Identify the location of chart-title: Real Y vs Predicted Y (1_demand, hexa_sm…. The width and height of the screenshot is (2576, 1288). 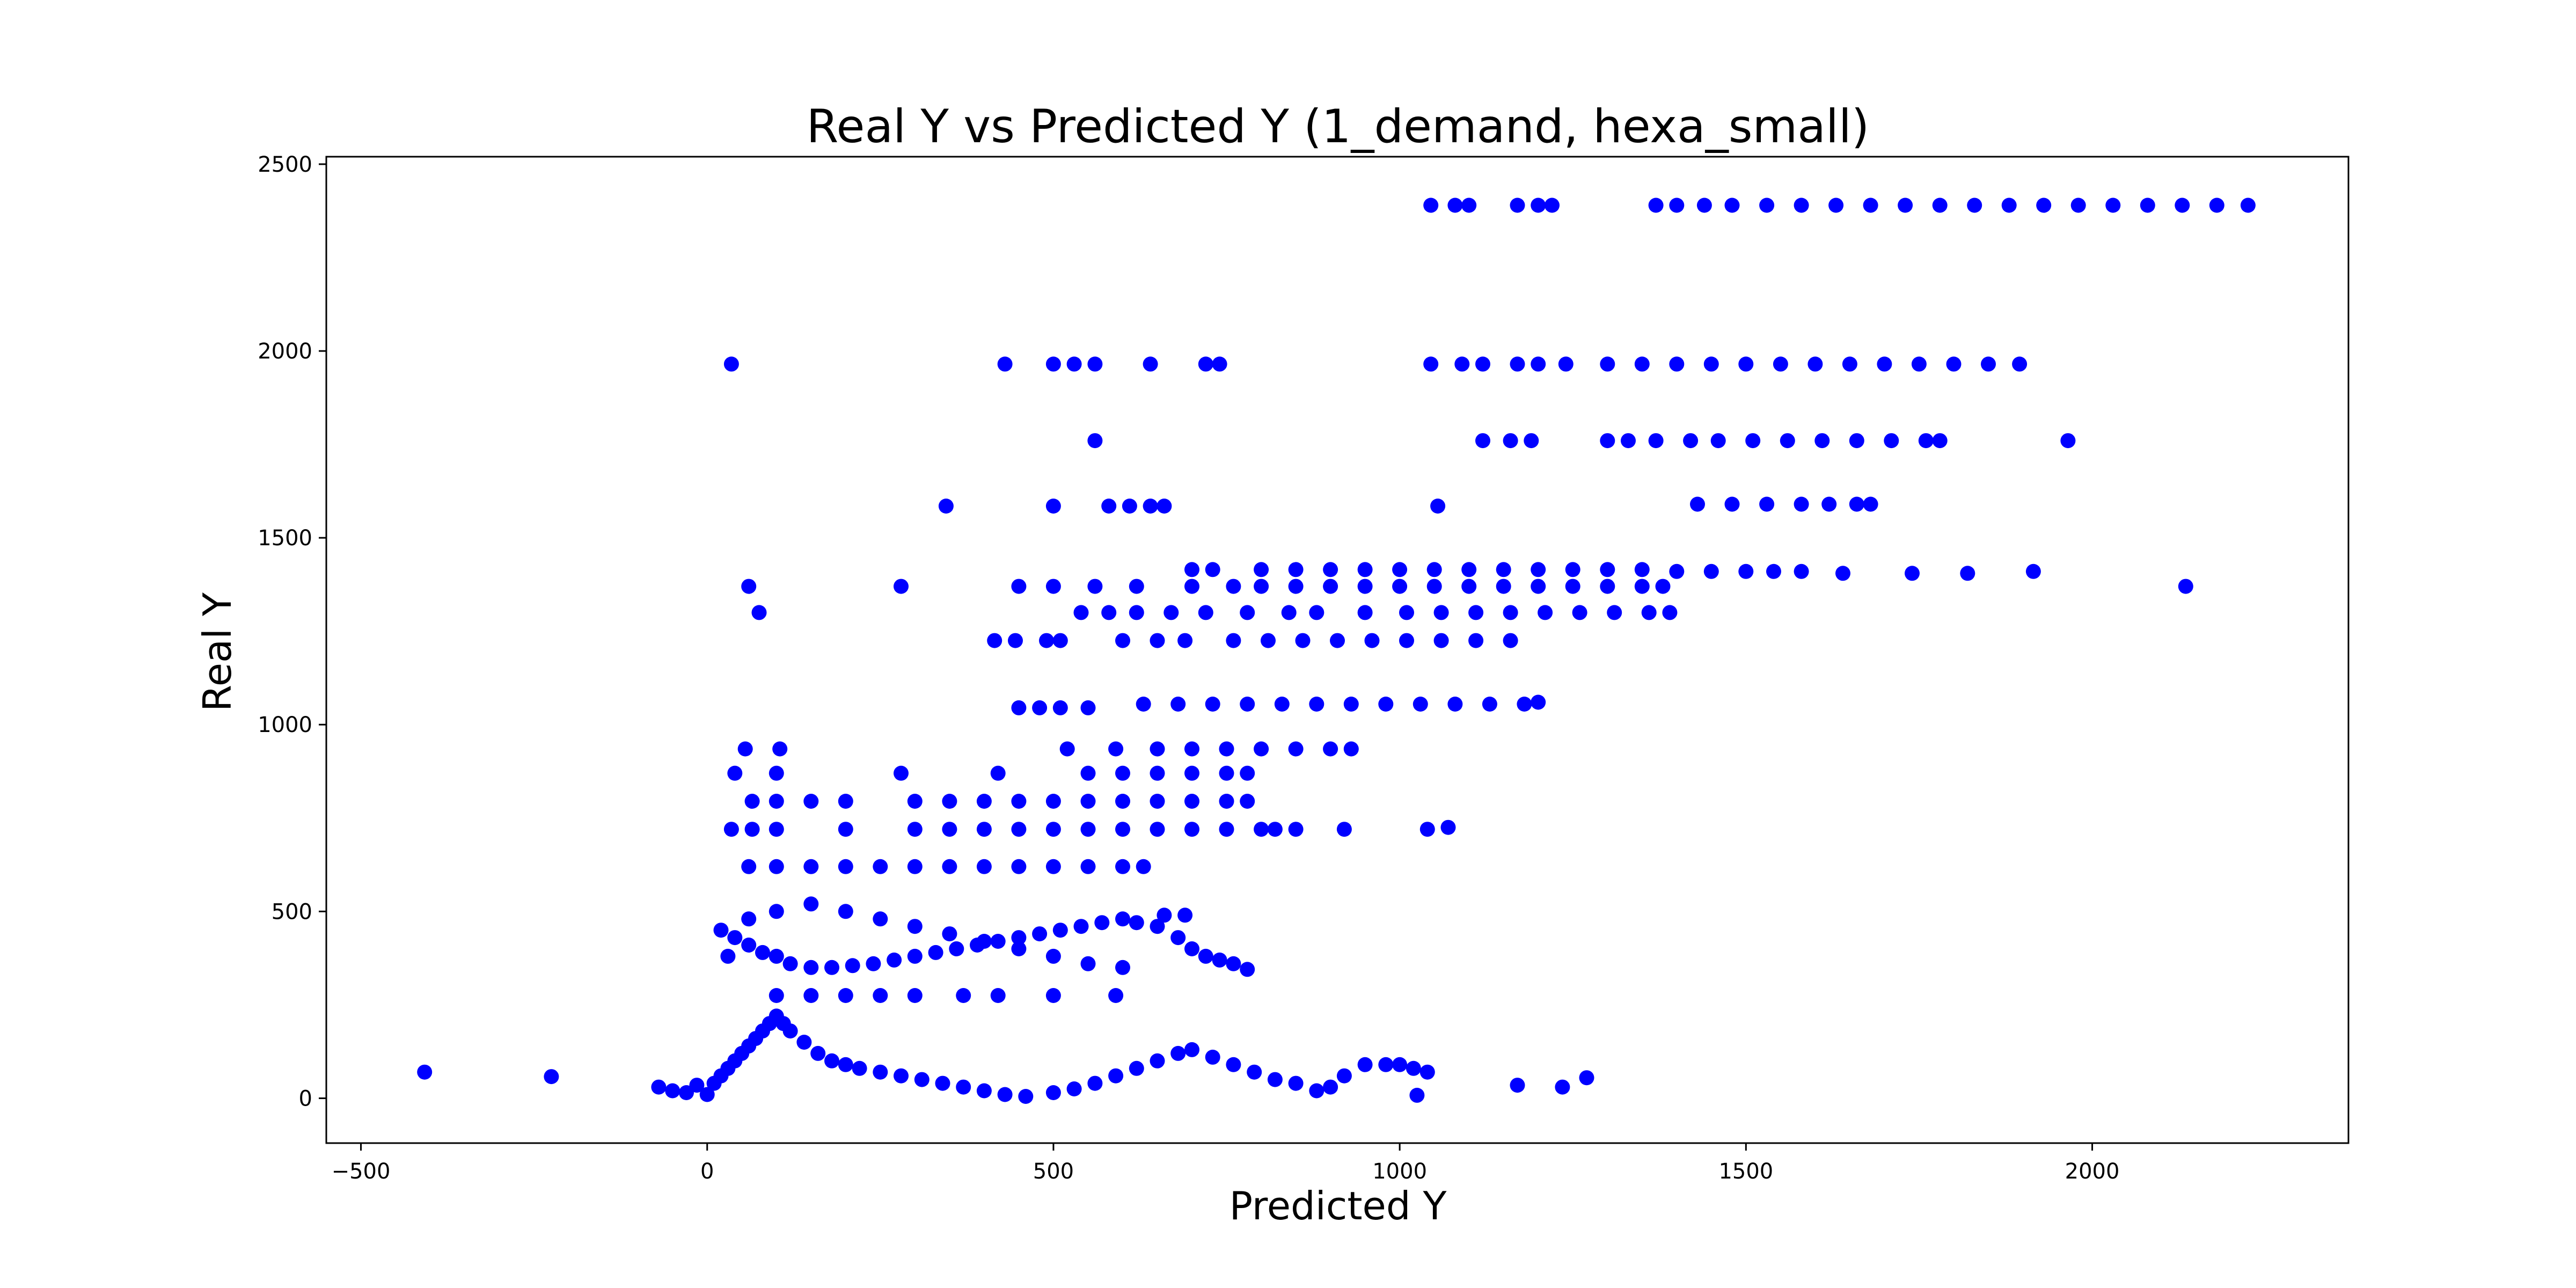
(1338, 126).